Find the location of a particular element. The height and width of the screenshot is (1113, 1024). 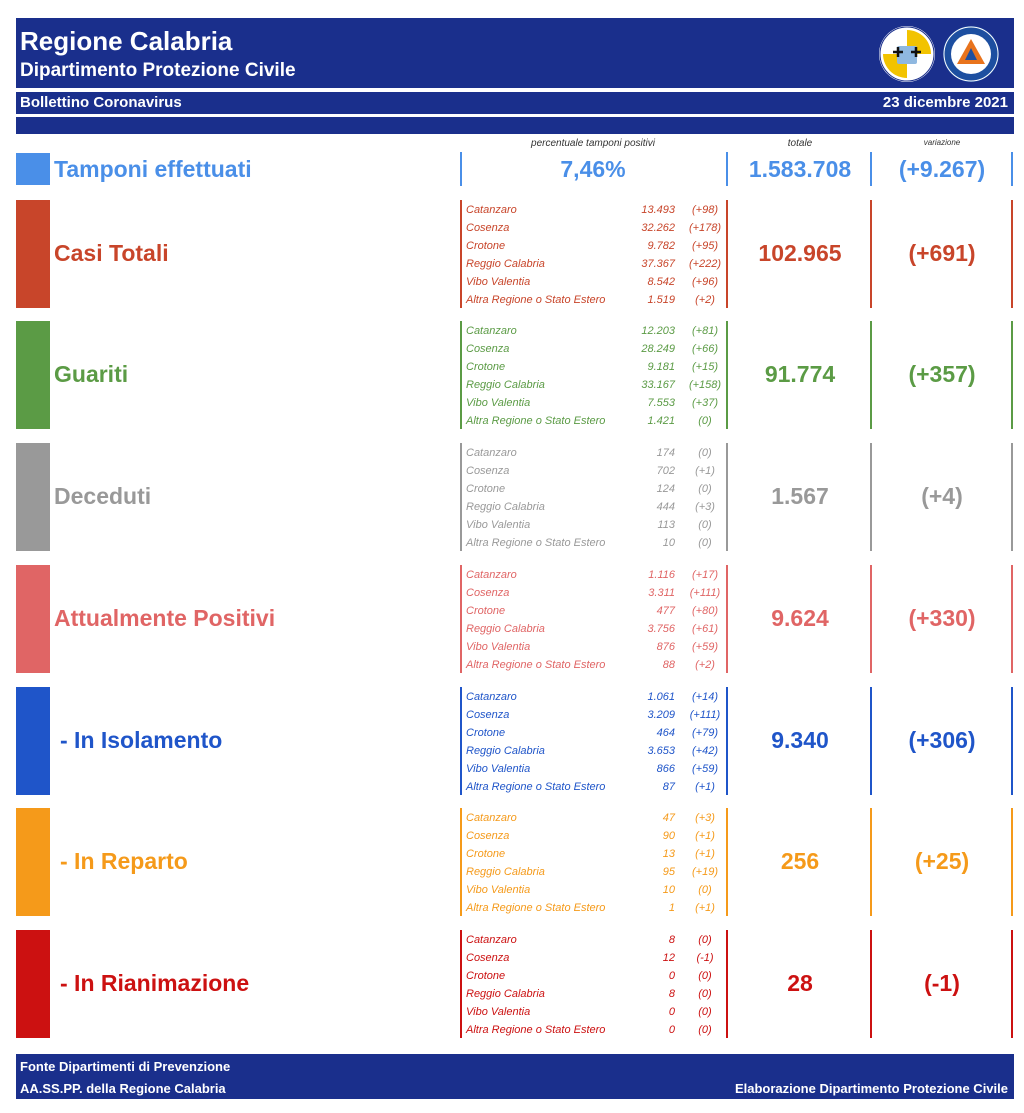

province-value: 1.116 is located at coordinates (661, 575).